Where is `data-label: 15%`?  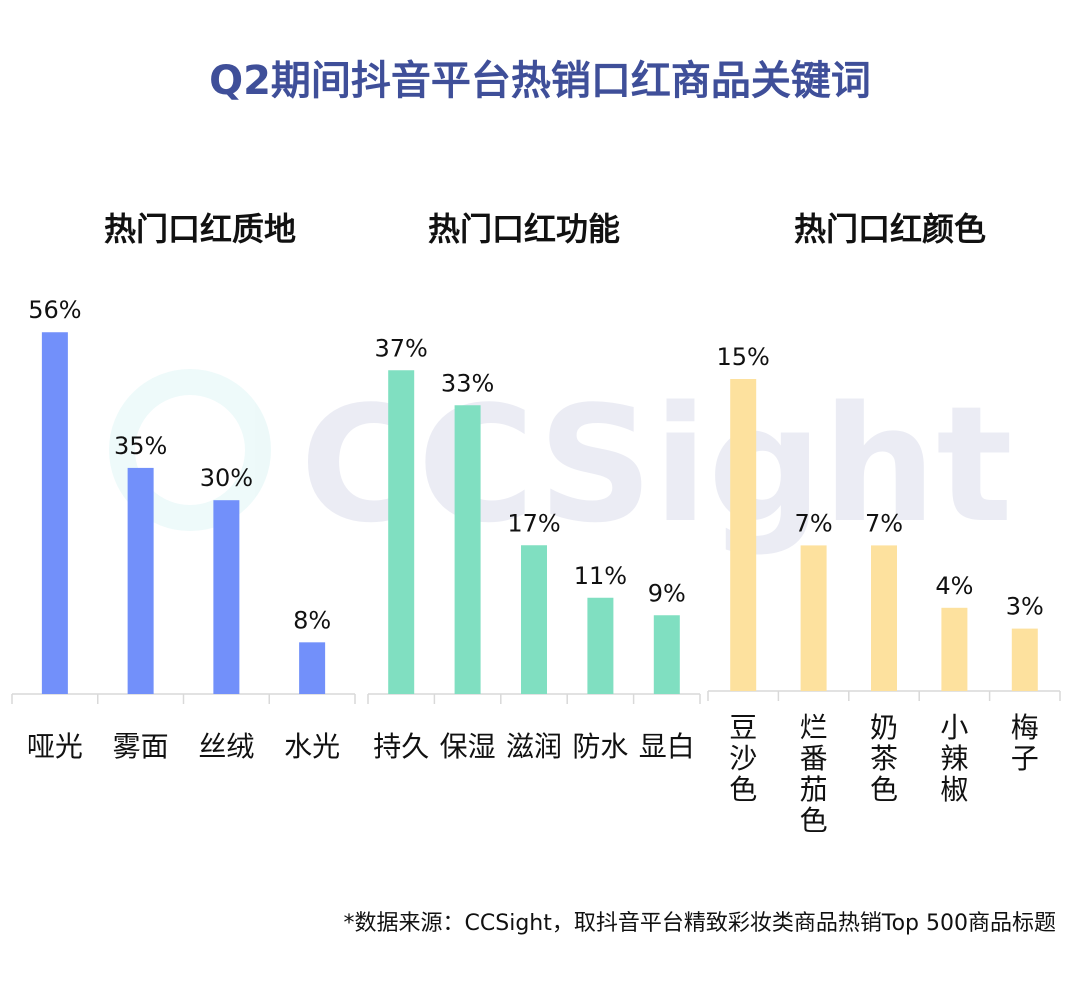
data-label: 15% is located at coordinates (743, 357).